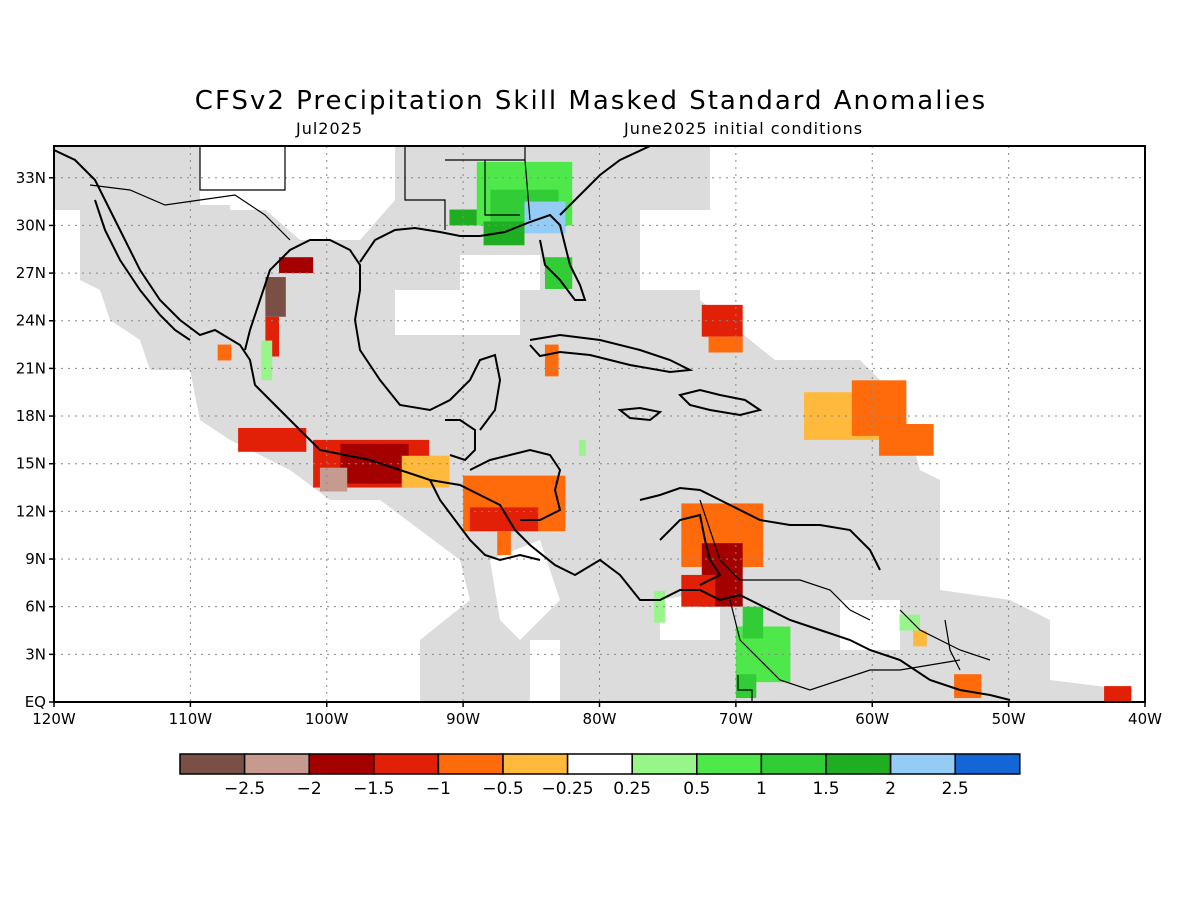  What do you see at coordinates (35, 654) in the screenshot?
I see `lat-tick-label: 3N` at bounding box center [35, 654].